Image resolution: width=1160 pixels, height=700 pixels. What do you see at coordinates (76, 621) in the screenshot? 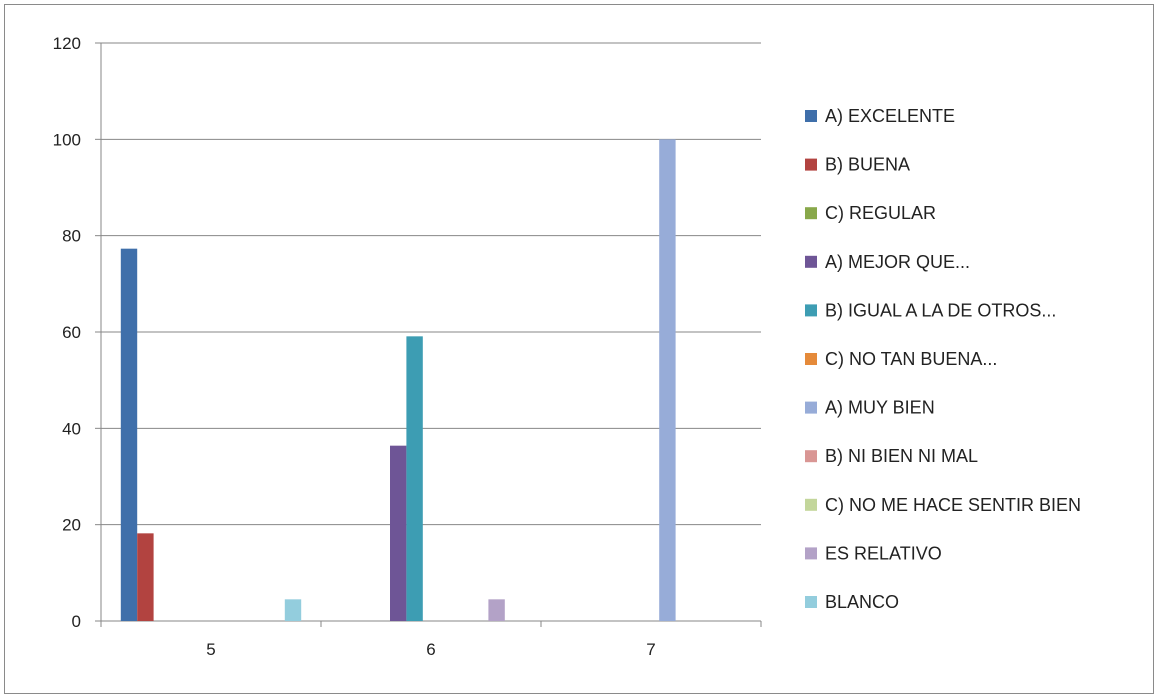
I see `y-tick-label: 0` at bounding box center [76, 621].